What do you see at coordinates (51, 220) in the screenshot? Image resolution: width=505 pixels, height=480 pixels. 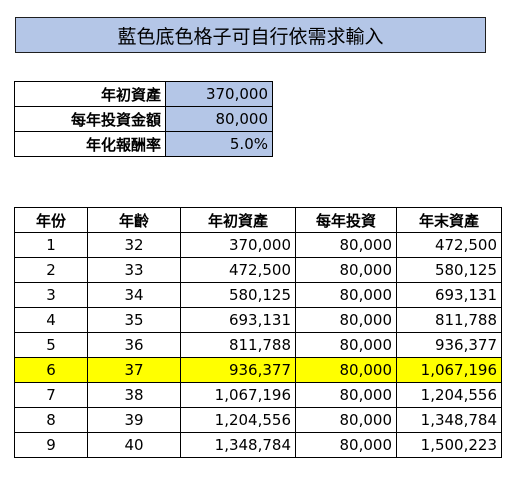 I see `header-year: 年份` at bounding box center [51, 220].